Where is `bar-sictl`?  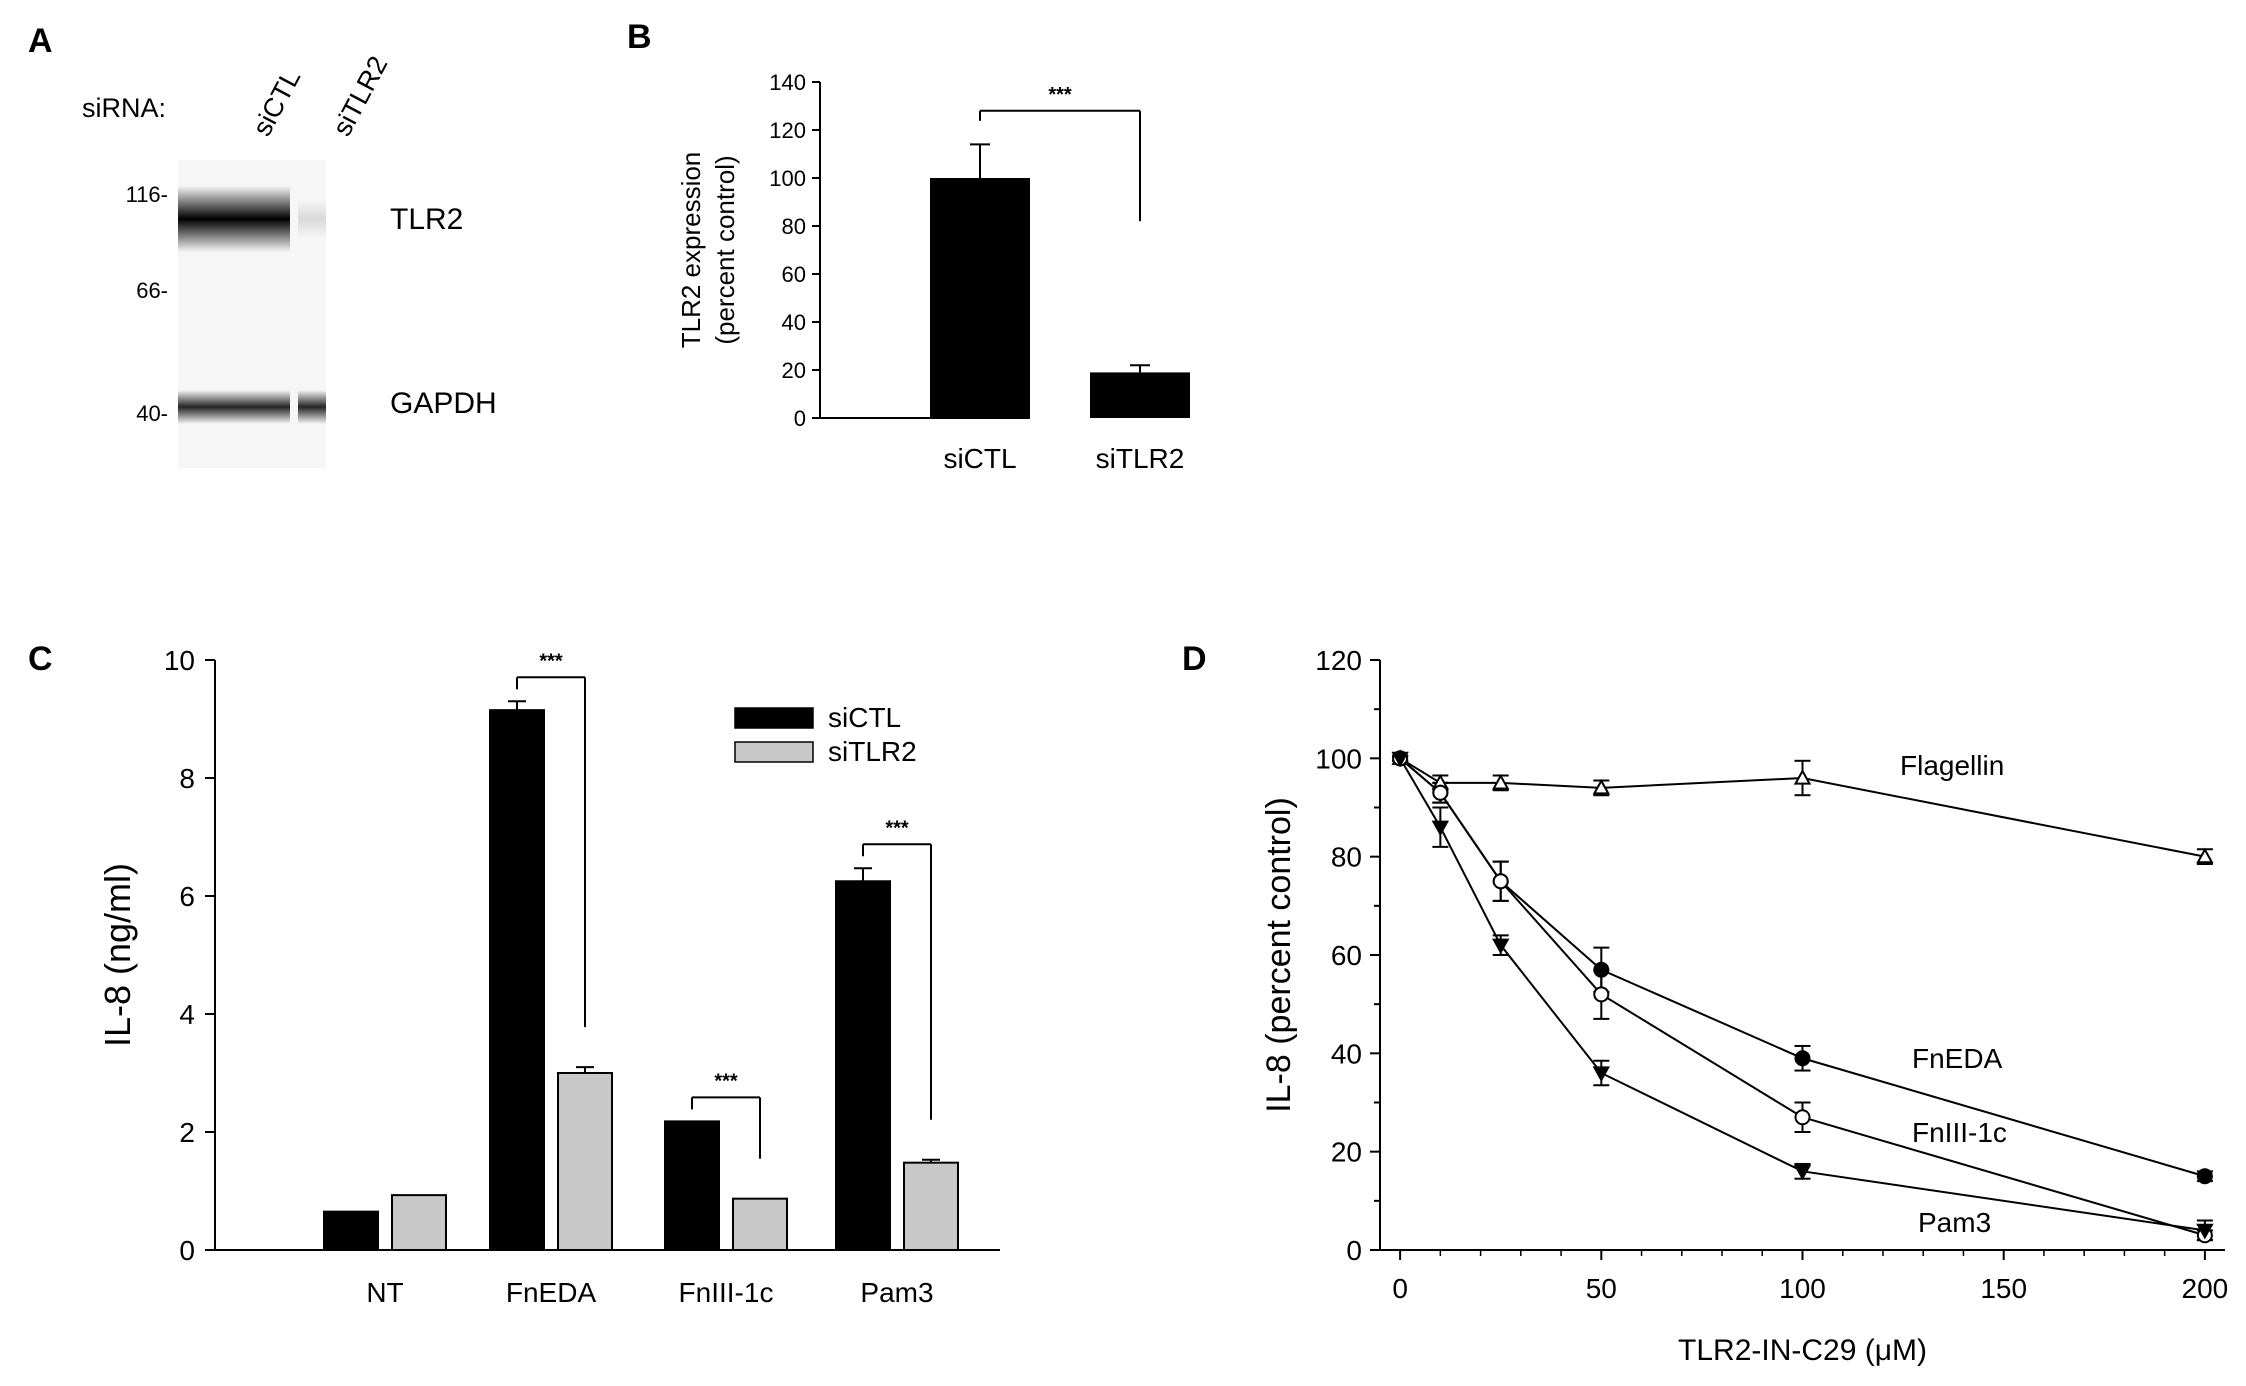 bar-sictl is located at coordinates (980, 298).